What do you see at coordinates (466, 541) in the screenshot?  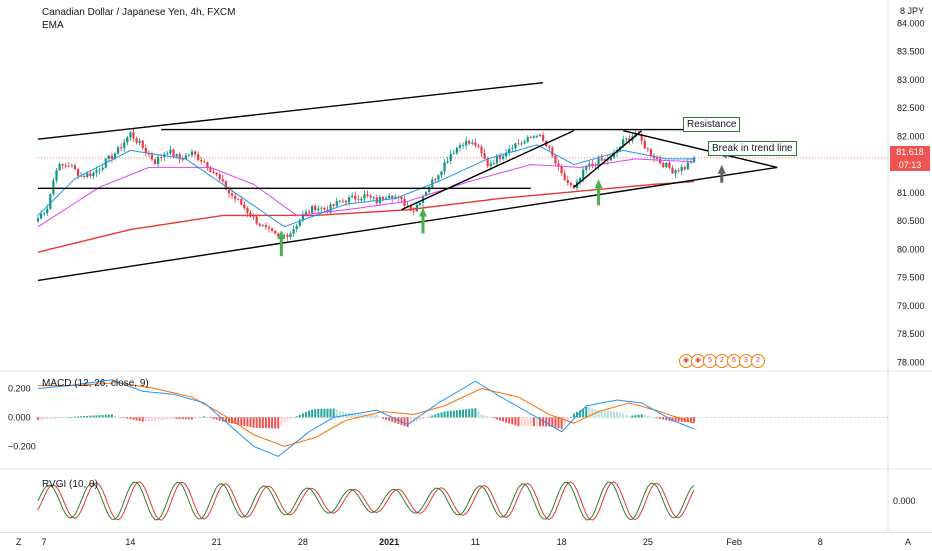 I see `time-axis: Z A 7 14 21 28 2021 11 18 25 Feb 8` at bounding box center [466, 541].